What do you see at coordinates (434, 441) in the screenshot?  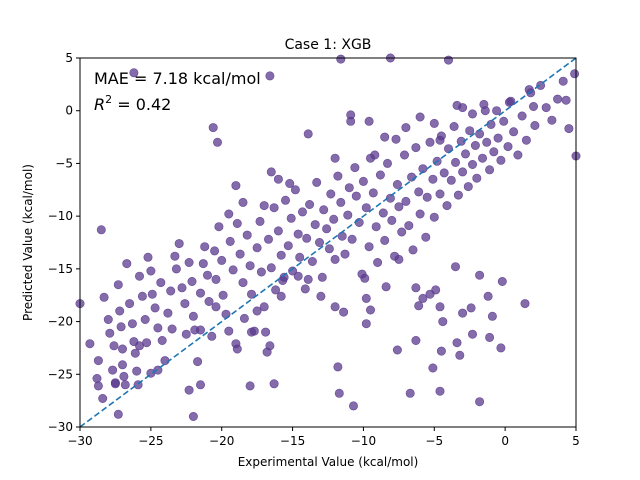 I see `x-tick-label: −5` at bounding box center [434, 441].